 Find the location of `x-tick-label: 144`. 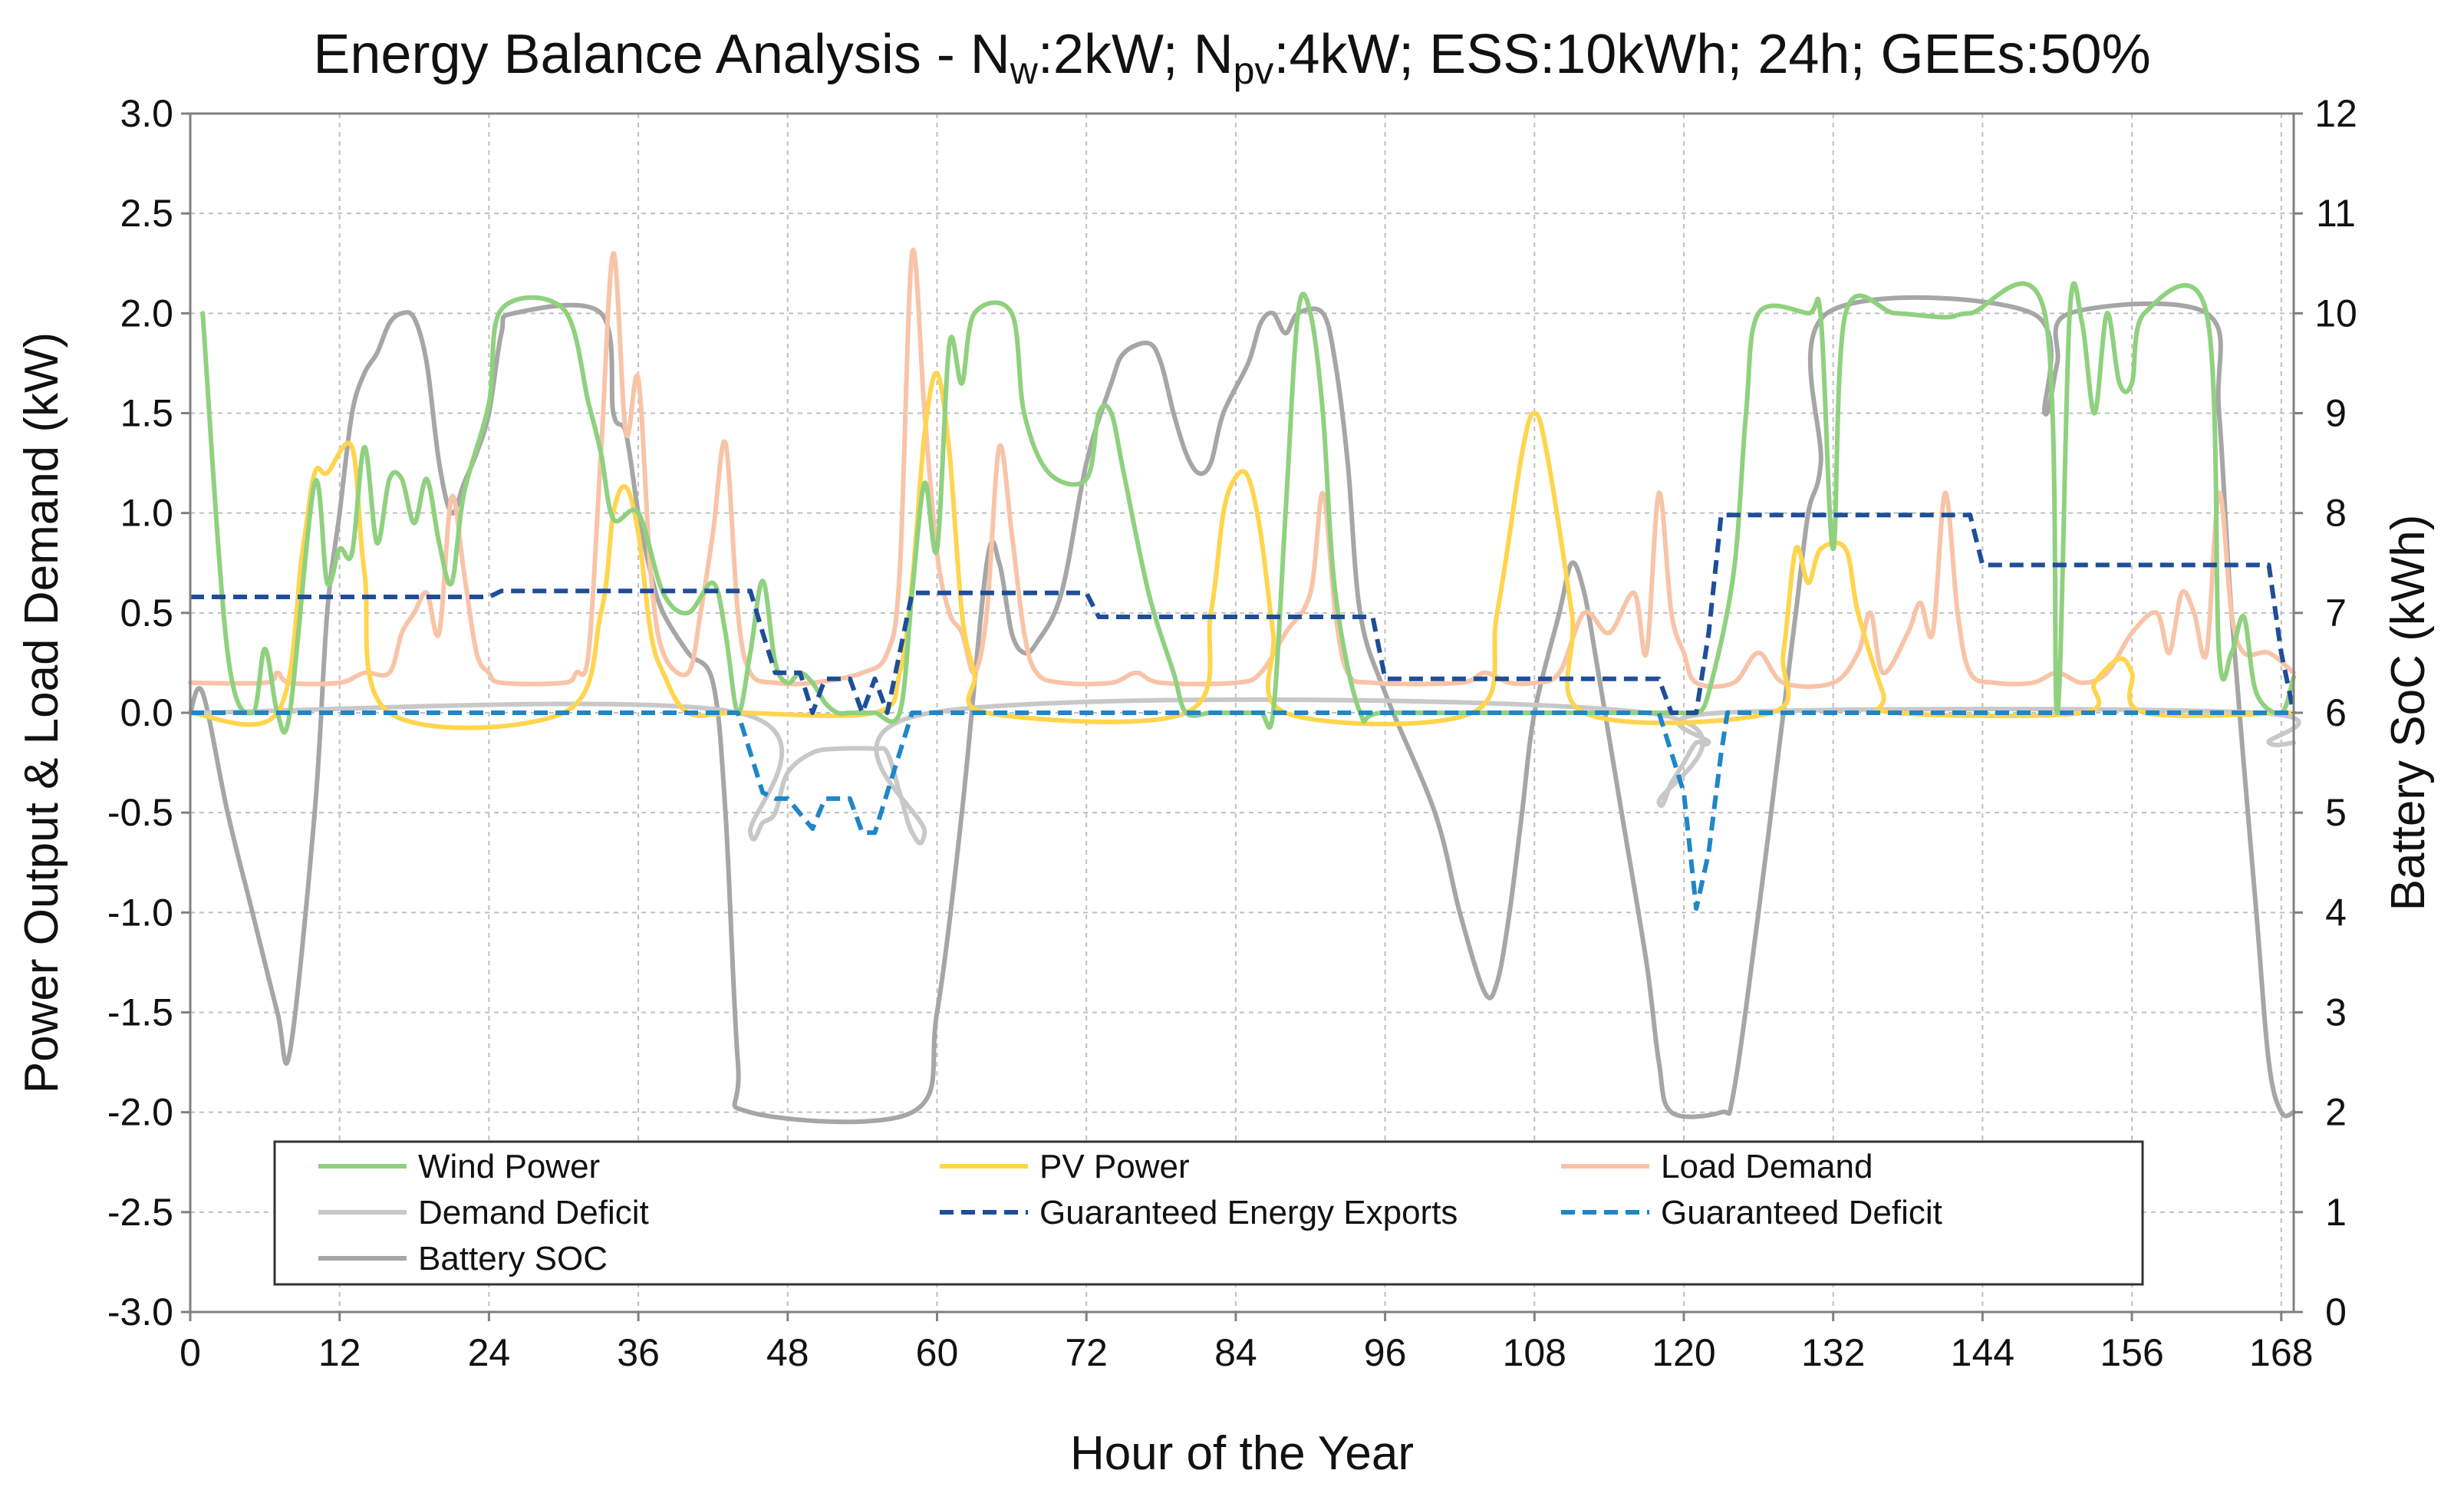

x-tick-label: 144 is located at coordinates (1982, 1352).